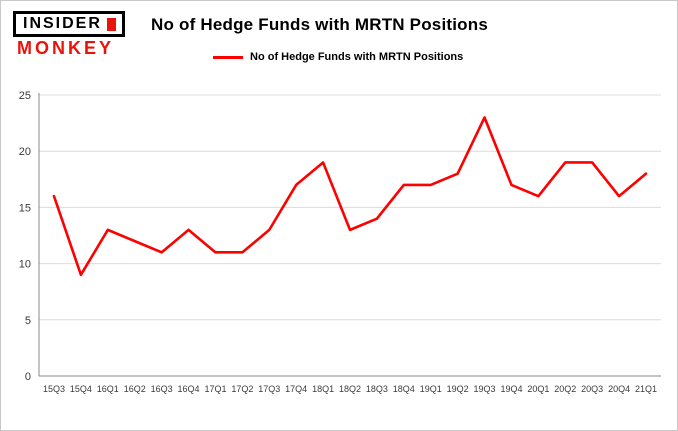 The width and height of the screenshot is (678, 431). I want to click on insider-monkey-logo: INSIDER MONKEY, so click(79, 35).